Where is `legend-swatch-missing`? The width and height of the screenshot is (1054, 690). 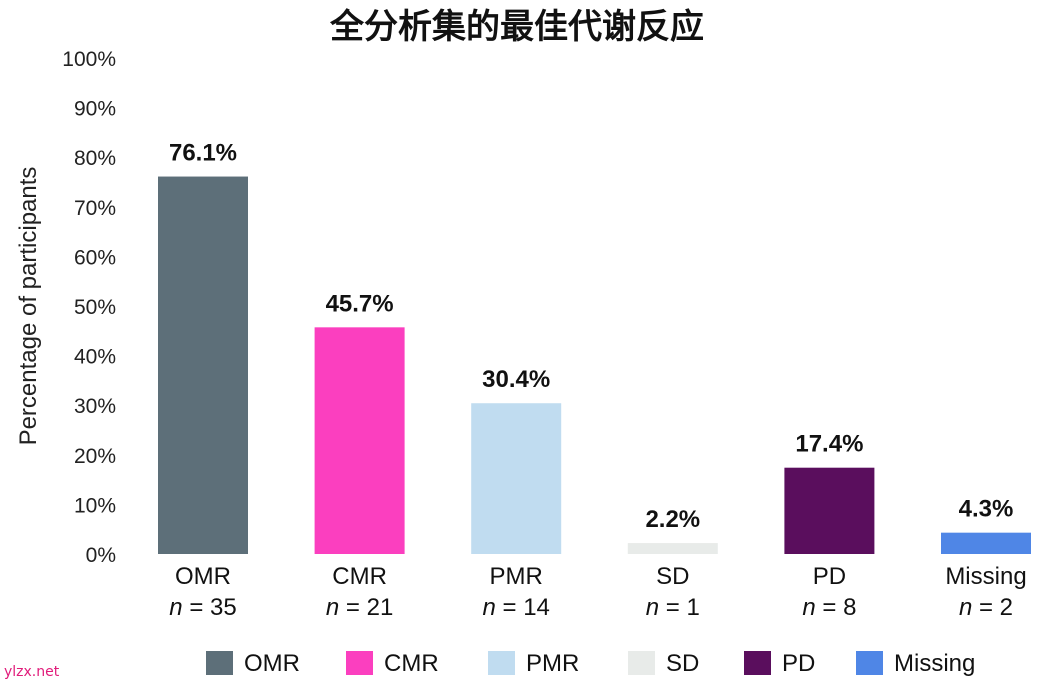
legend-swatch-missing is located at coordinates (869, 663).